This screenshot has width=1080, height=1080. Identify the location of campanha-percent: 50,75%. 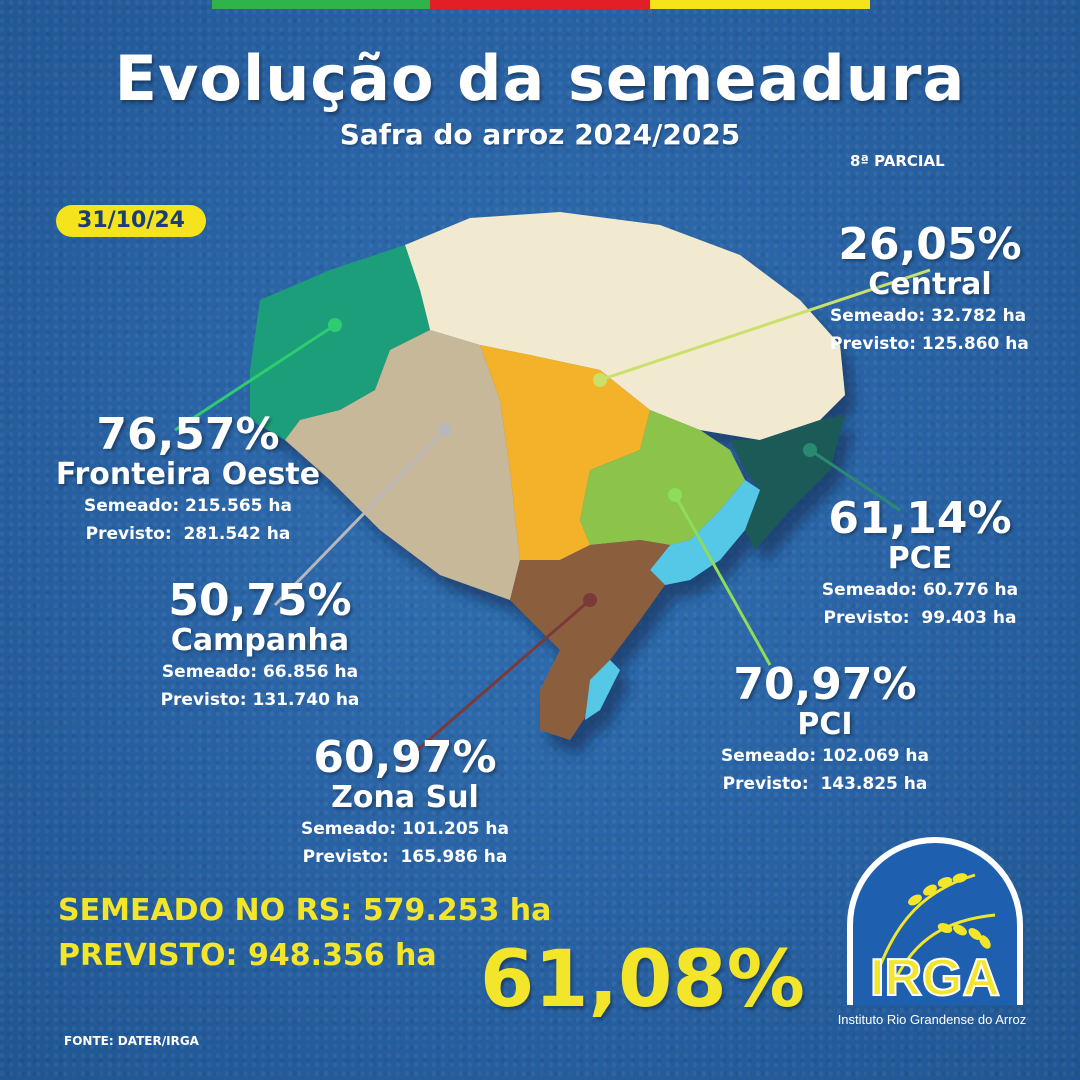
(260, 600).